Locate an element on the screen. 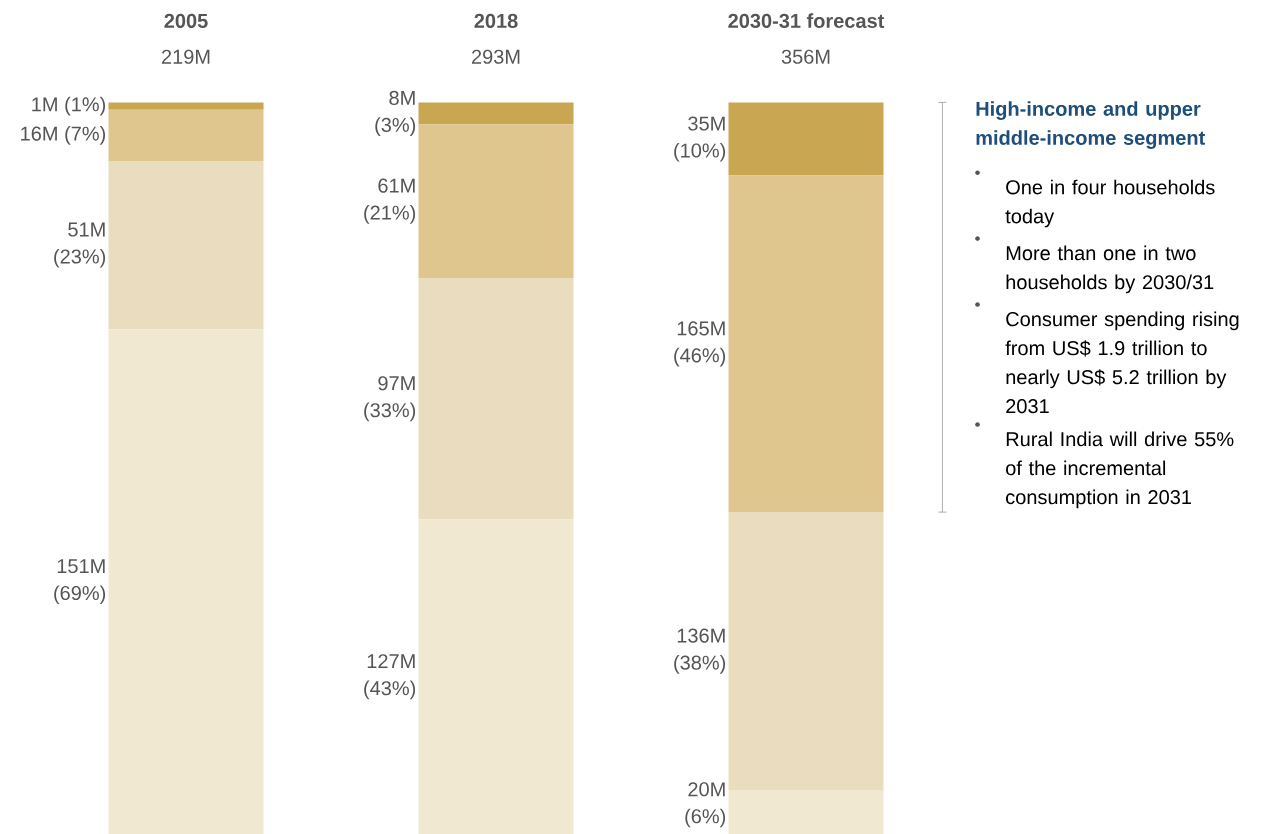 The image size is (1261, 834). category-label: 2018 is located at coordinates (496, 20).